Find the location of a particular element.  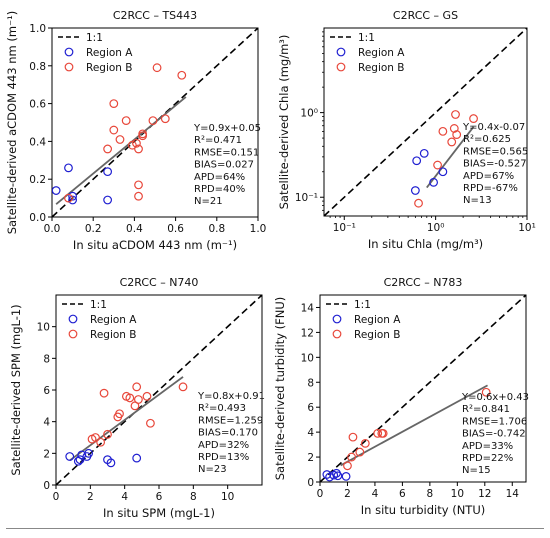

stat-line: BIAS=0.170 is located at coordinates (228, 433).